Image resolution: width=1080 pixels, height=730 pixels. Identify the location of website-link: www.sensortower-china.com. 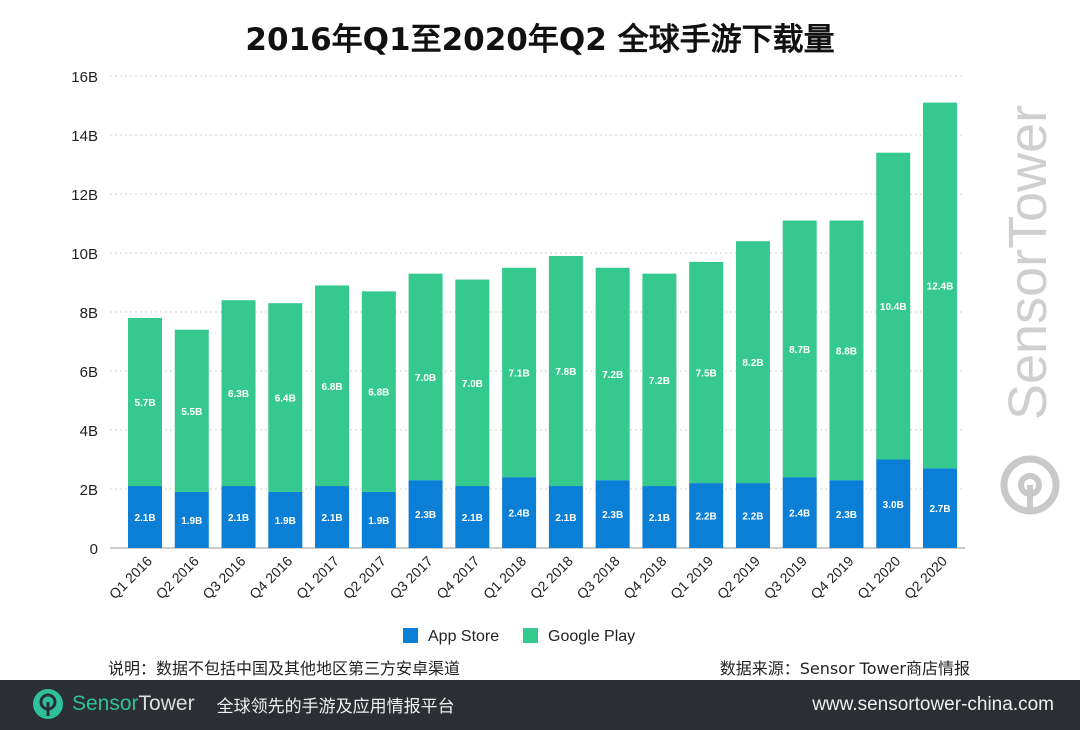
(933, 704).